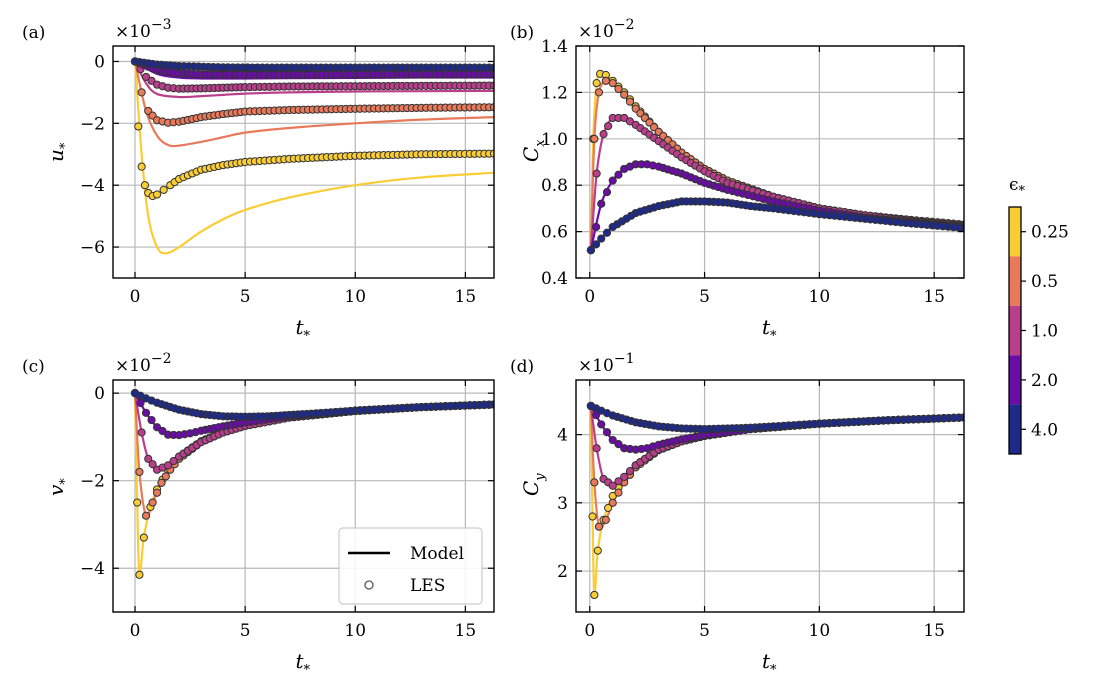 This screenshot has width=1093, height=696. I want to click on panel-label: (a), so click(33, 33).